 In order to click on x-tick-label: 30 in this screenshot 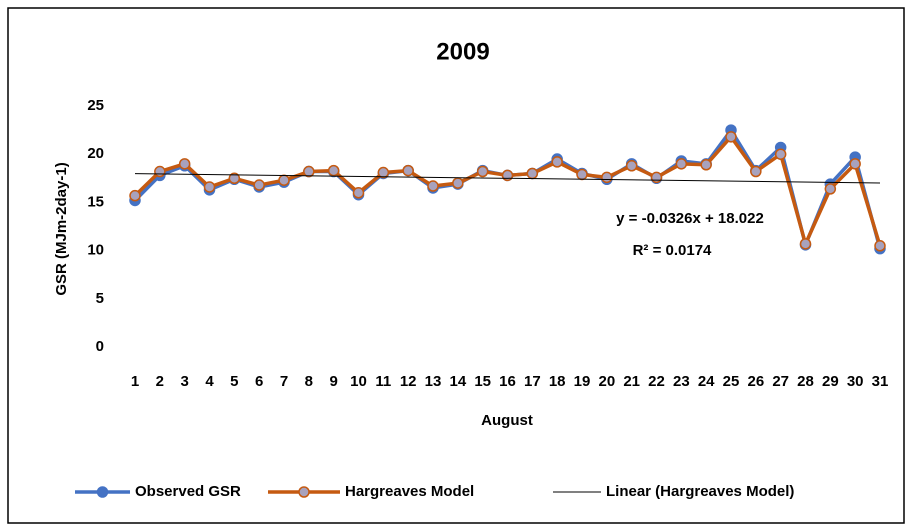, I will do `click(855, 381)`.